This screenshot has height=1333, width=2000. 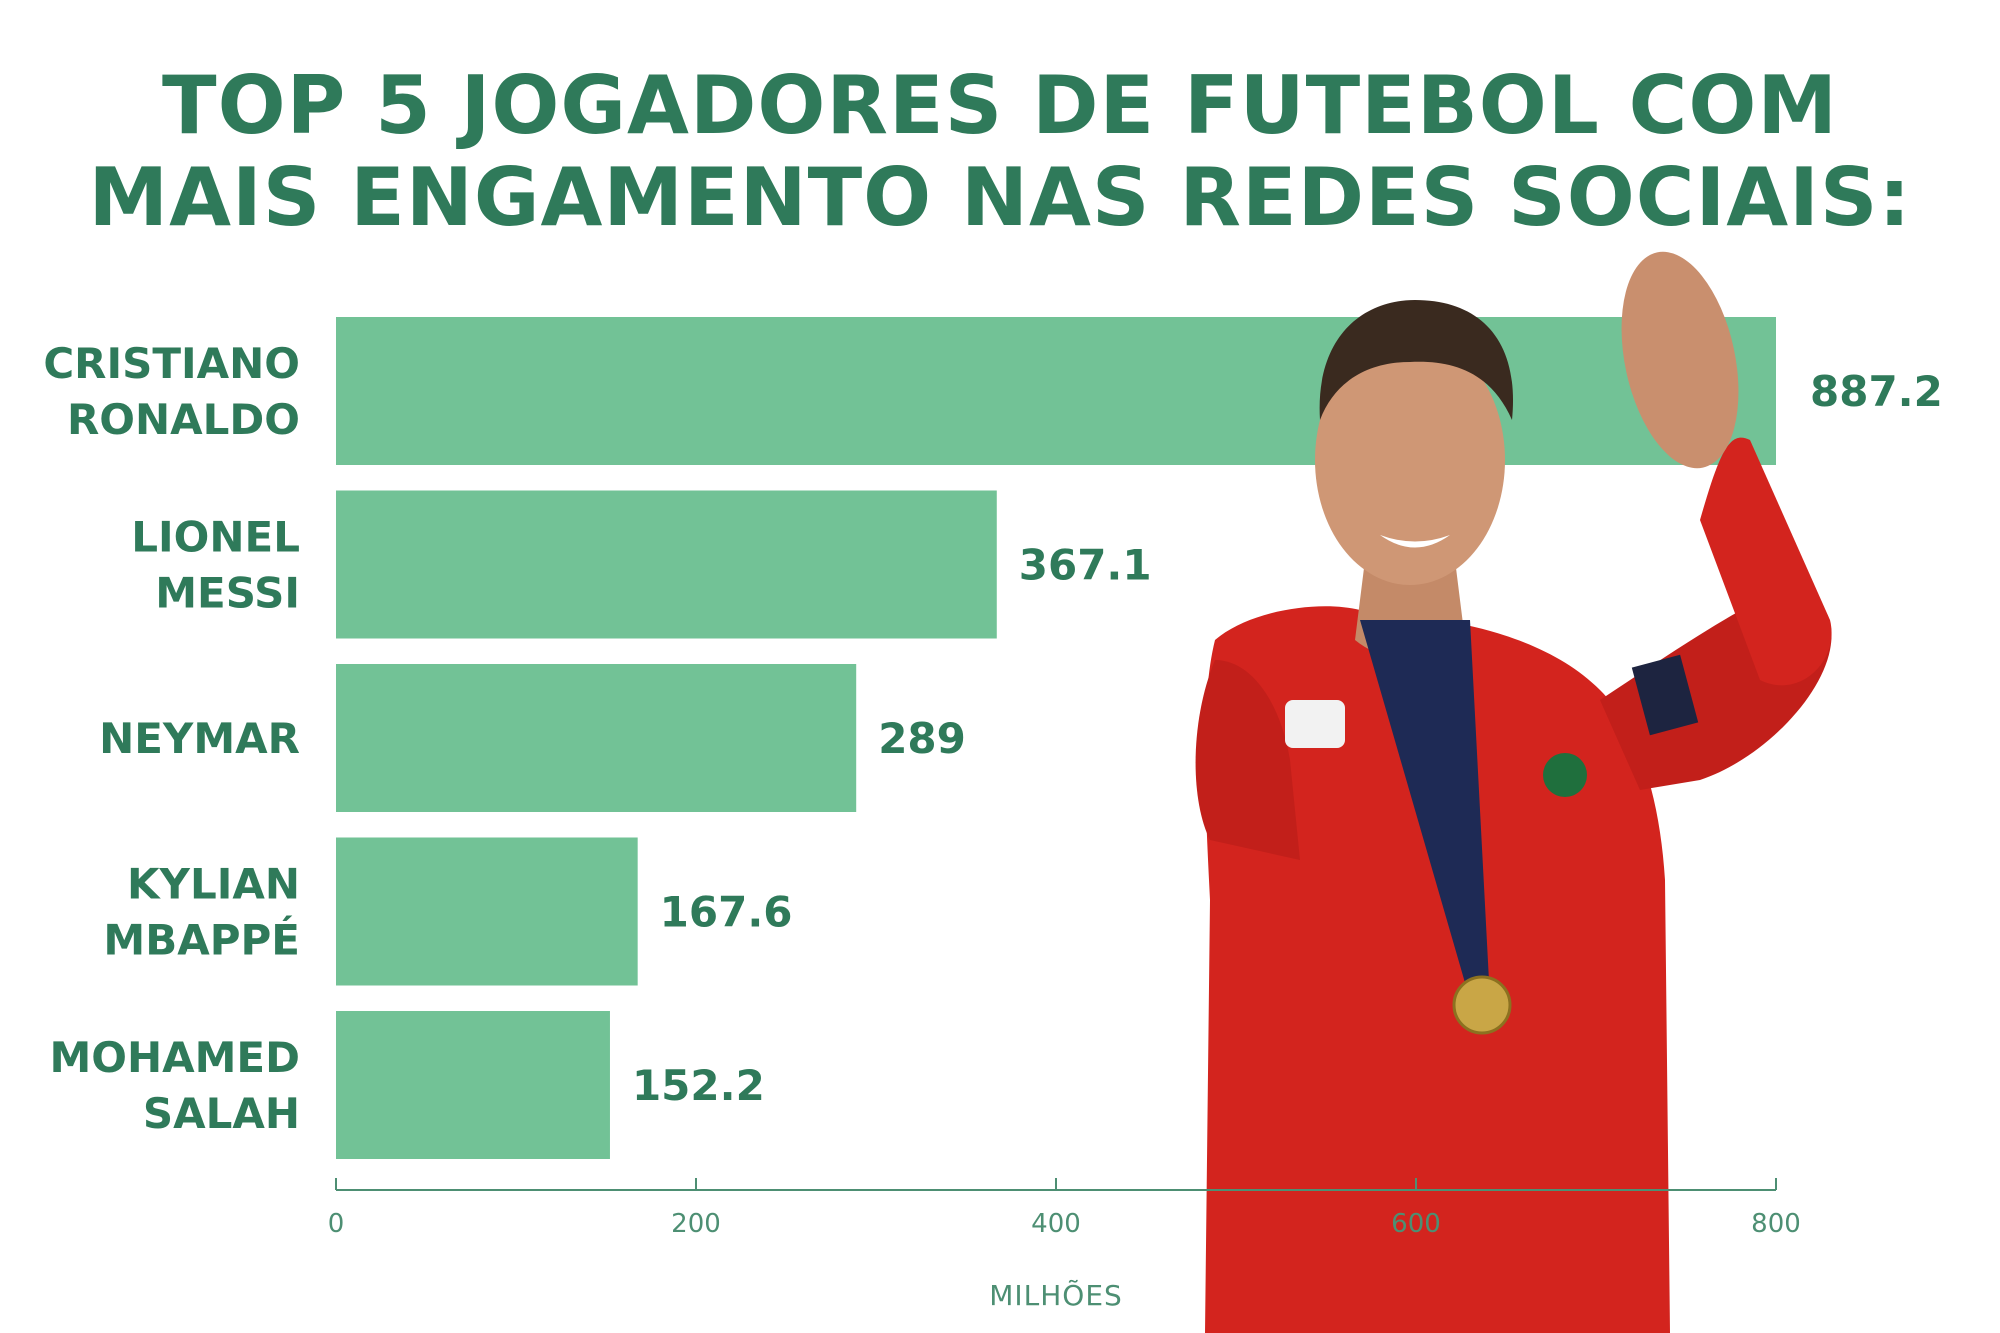 What do you see at coordinates (174, 1057) in the screenshot?
I see `category-label-5-line-1: MOHAMED` at bounding box center [174, 1057].